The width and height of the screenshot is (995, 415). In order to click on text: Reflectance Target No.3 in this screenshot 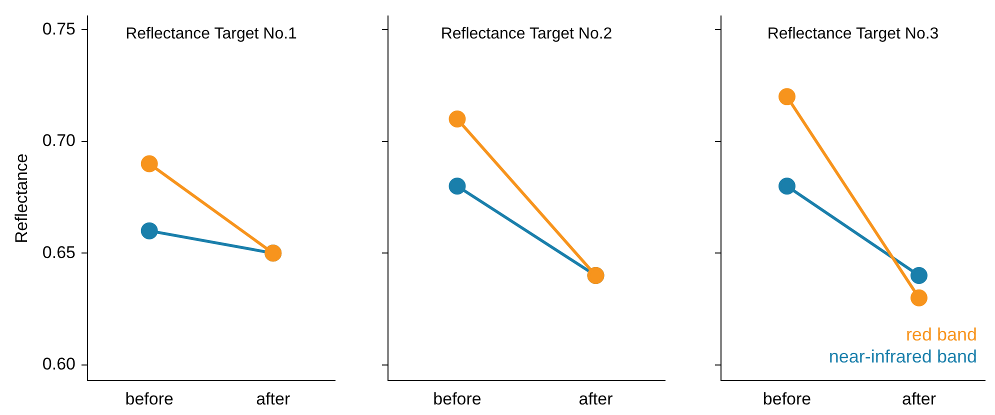, I will do `click(853, 34)`.